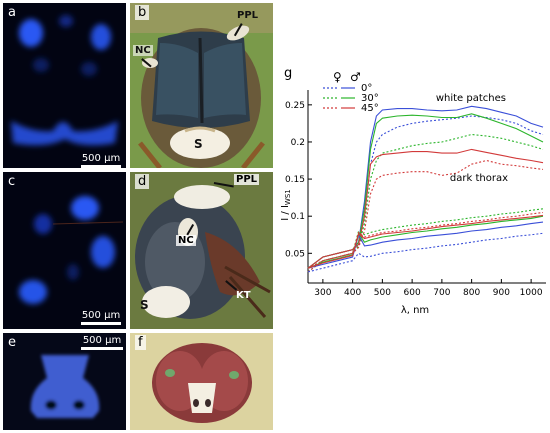  Describe the element at coordinates (101, 166) in the screenshot. I see `scale-bar-line-a` at that location.